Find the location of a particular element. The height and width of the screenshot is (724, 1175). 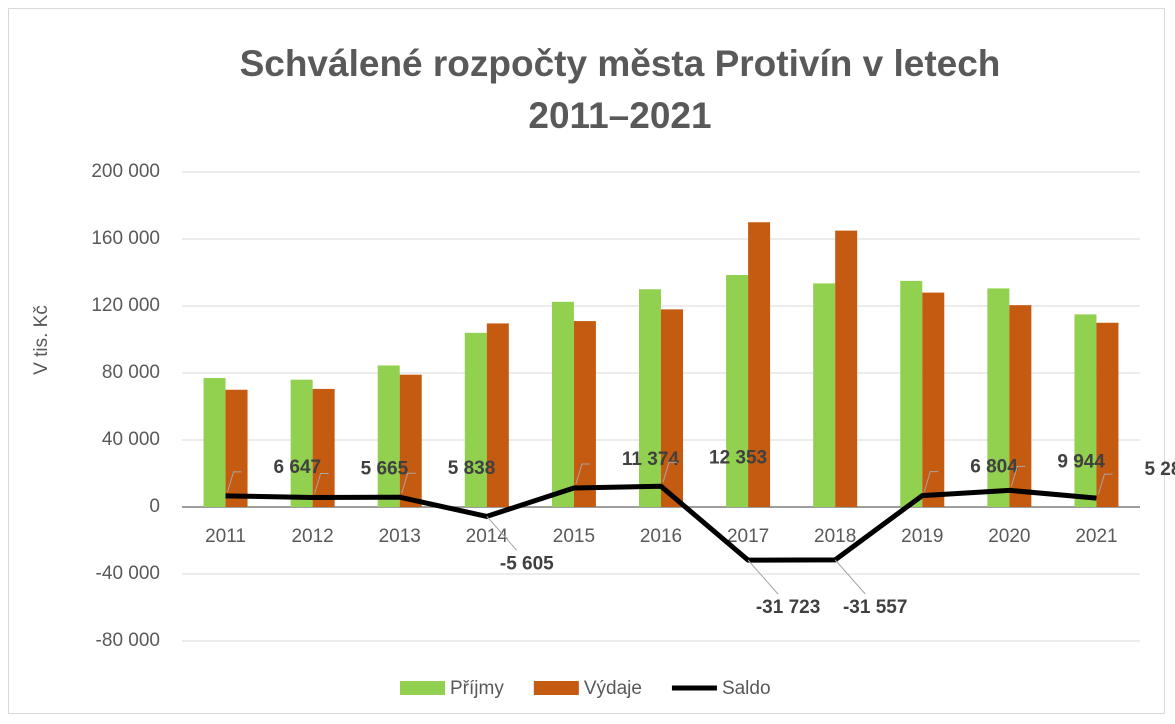

x-tick-label: 2021 is located at coordinates (1096, 536).